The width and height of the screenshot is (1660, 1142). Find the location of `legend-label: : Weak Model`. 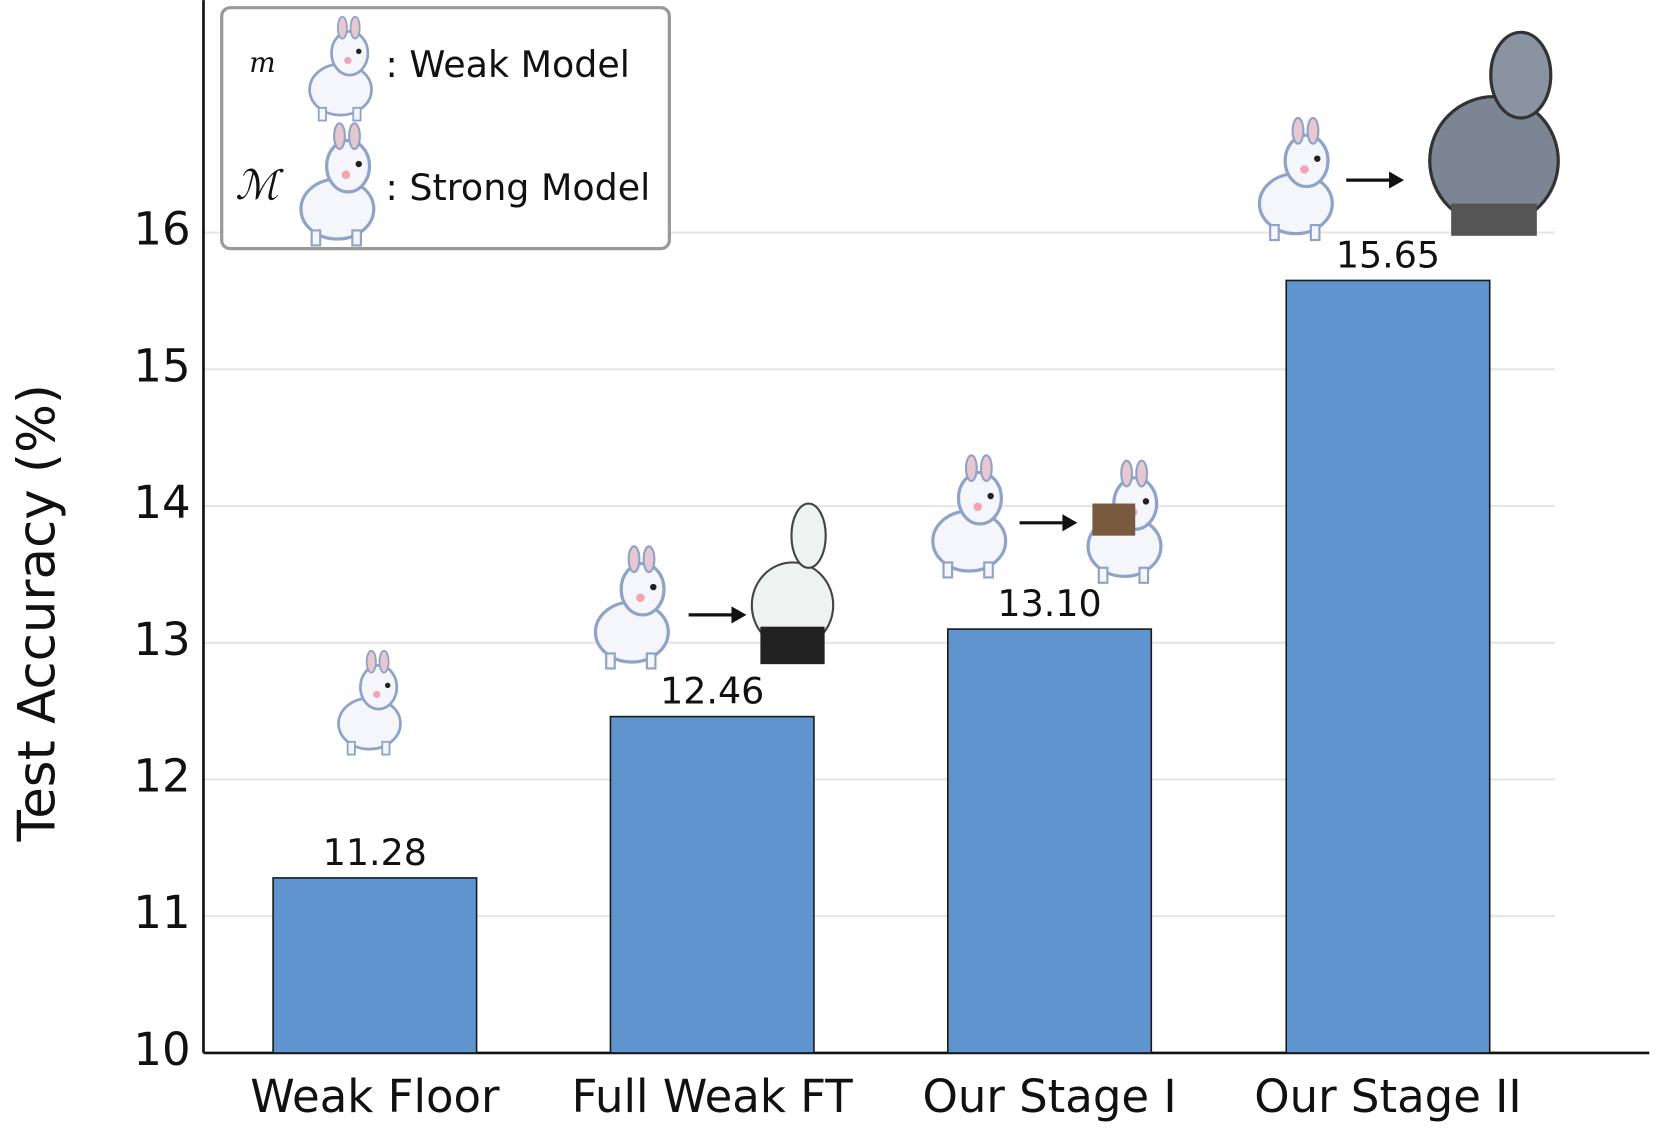

legend-label: : Weak Model is located at coordinates (508, 64).